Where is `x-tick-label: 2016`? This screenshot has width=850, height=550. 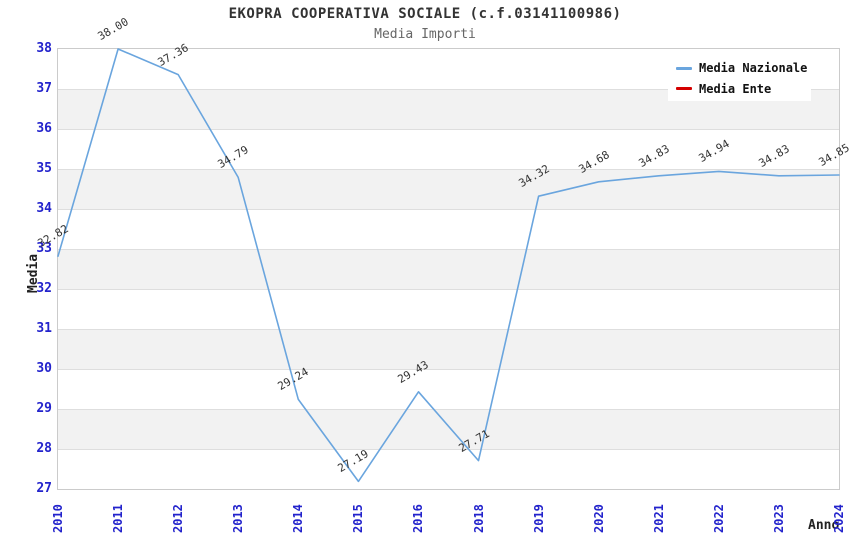 x-tick-label: 2016 is located at coordinates (418, 518).